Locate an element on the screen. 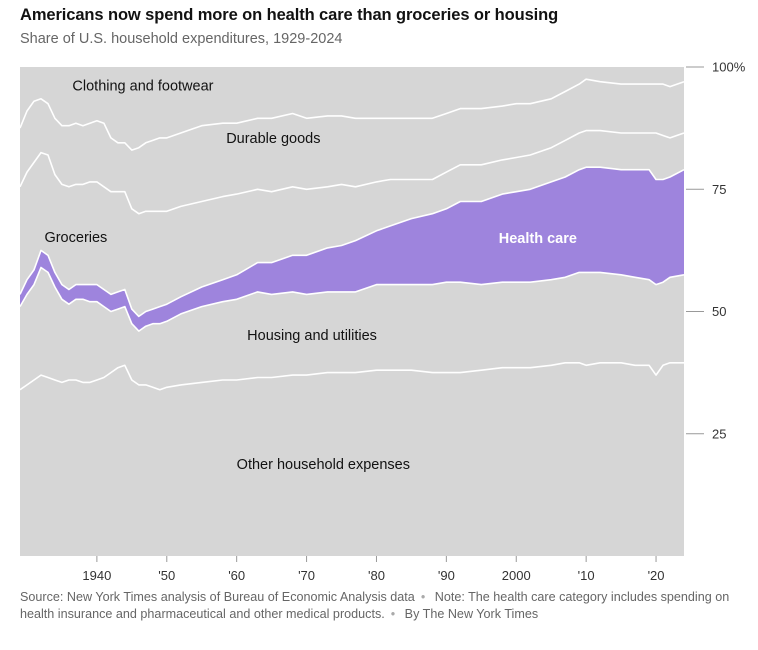  y-tick-label: 100% is located at coordinates (729, 67).